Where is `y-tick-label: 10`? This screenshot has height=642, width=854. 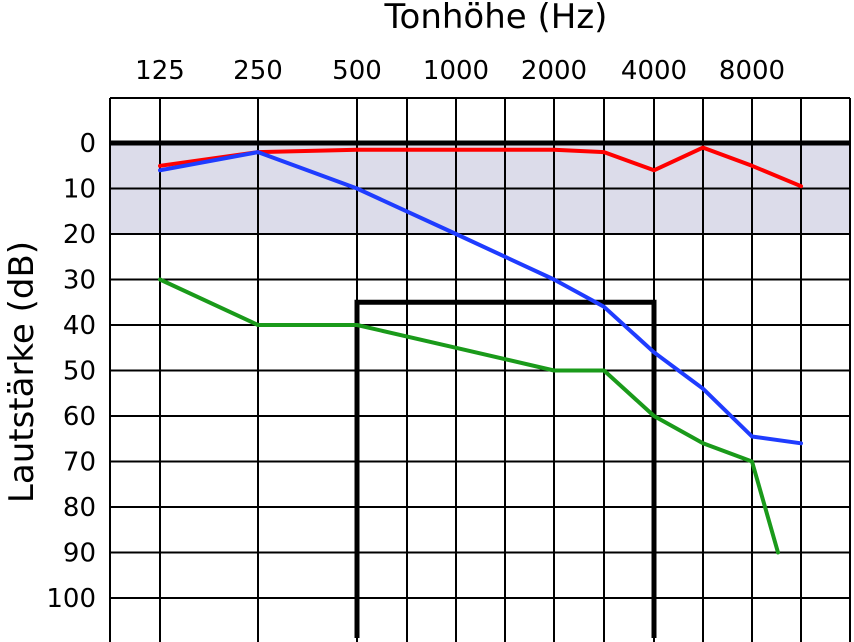 y-tick-label: 10 is located at coordinates (79, 190).